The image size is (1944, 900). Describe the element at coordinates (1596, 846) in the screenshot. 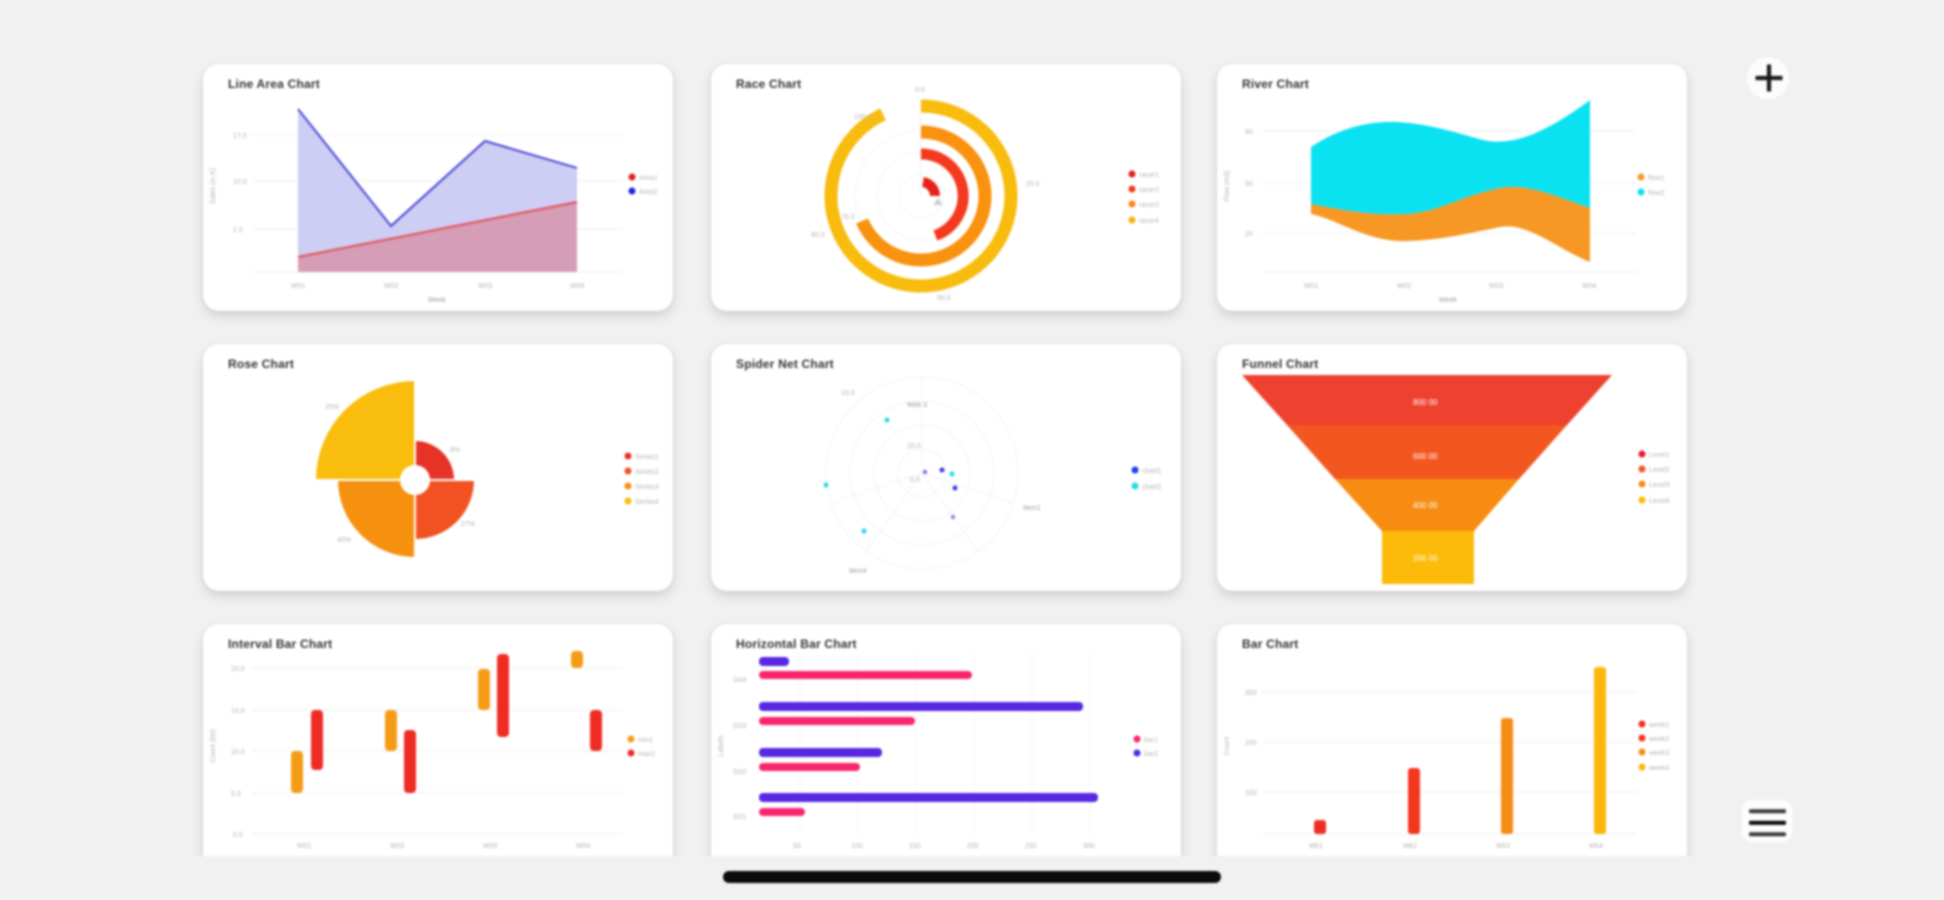

I see `svg-text: Wk4` at that location.